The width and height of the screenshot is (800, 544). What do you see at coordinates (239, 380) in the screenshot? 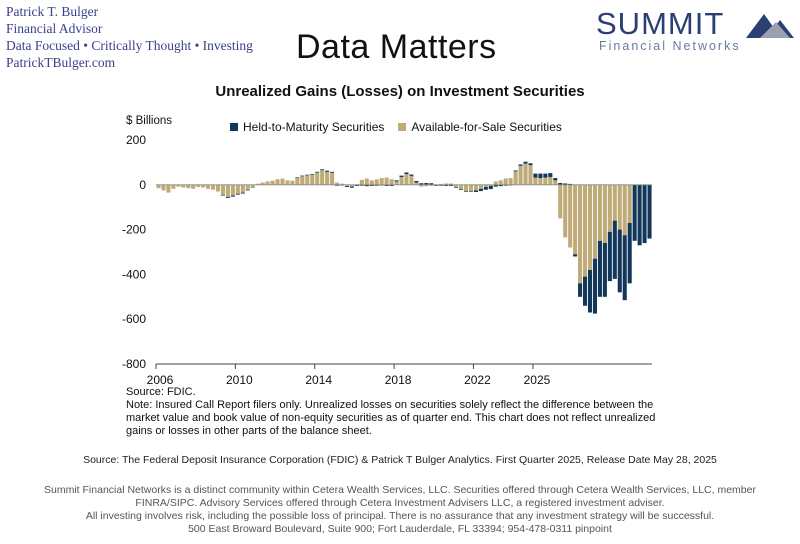
I see `x-tick-label: 2010` at bounding box center [239, 380].